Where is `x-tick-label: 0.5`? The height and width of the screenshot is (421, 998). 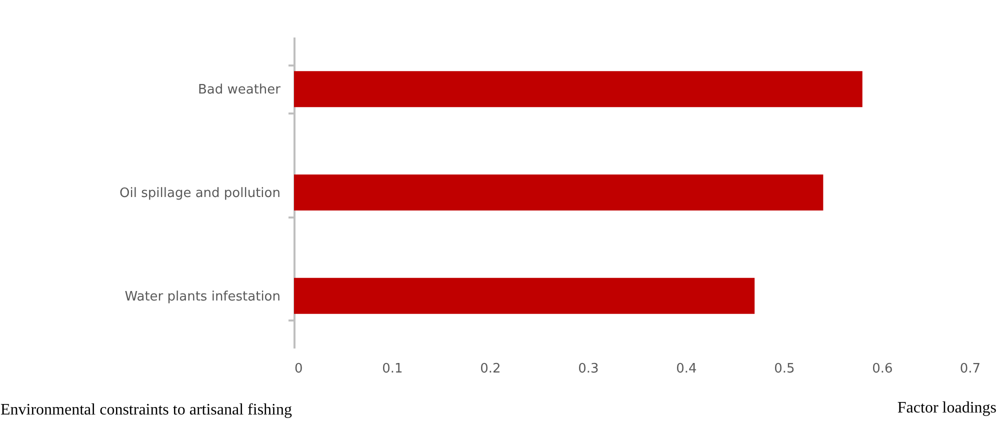
x-tick-label: 0.5 is located at coordinates (784, 369).